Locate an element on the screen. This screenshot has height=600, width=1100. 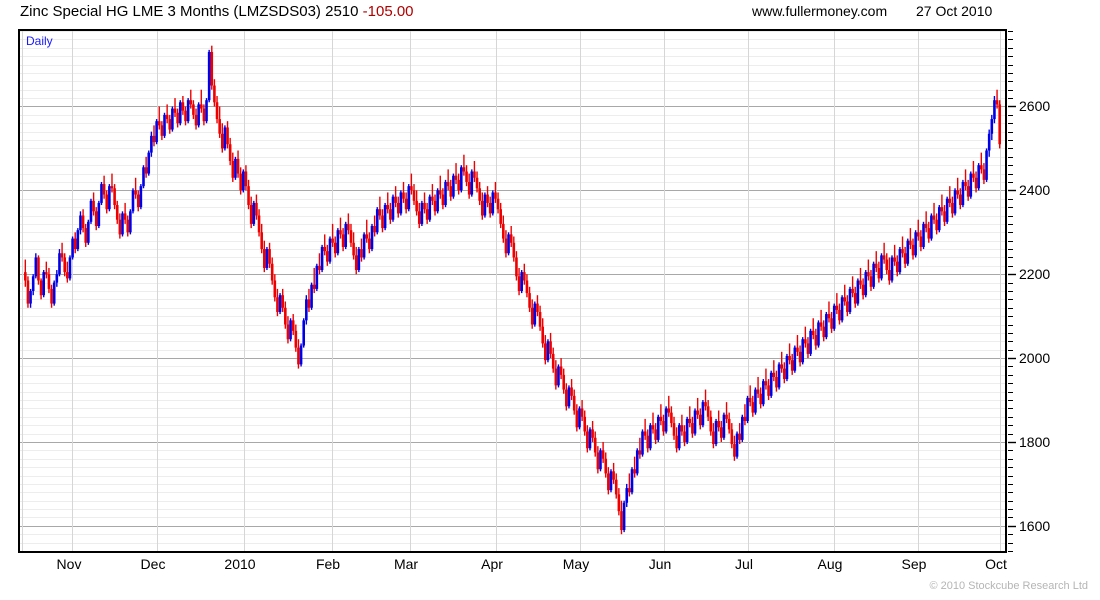
x-tick-label: Feb is located at coordinates (328, 564).